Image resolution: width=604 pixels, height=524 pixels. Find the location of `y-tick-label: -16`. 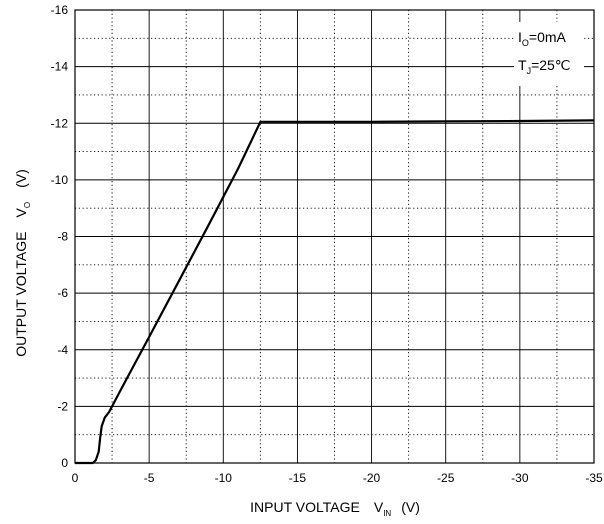

y-tick-label: -16 is located at coordinates (60, 10).